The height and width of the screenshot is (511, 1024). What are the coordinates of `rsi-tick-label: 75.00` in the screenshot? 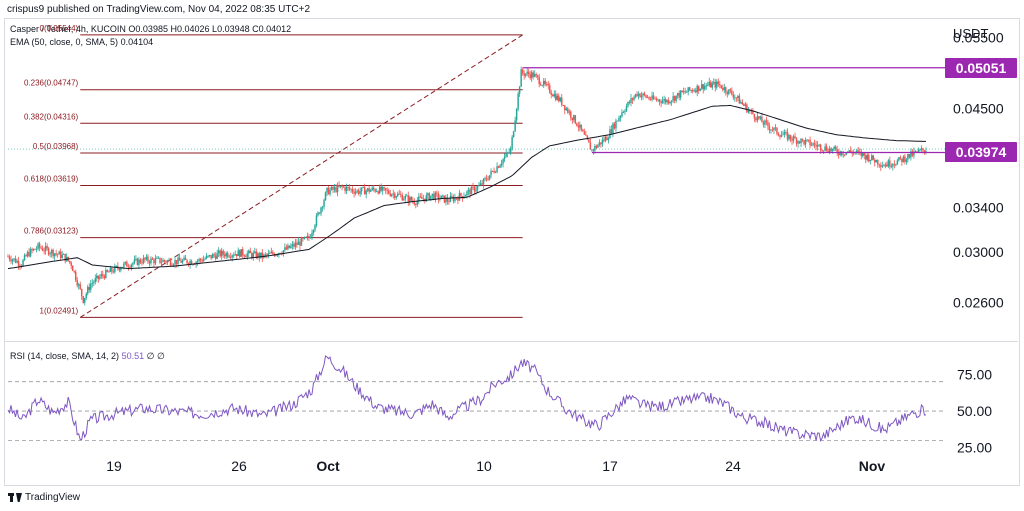 It's located at (974, 374).